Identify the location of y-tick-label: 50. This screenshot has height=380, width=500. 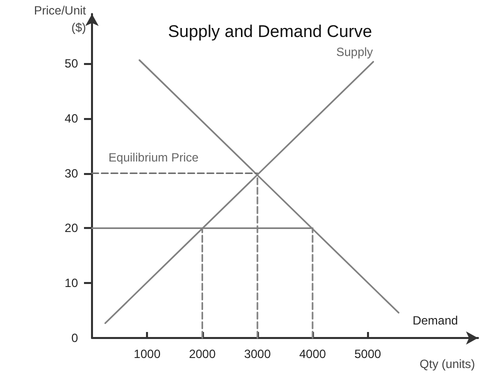
(71, 63).